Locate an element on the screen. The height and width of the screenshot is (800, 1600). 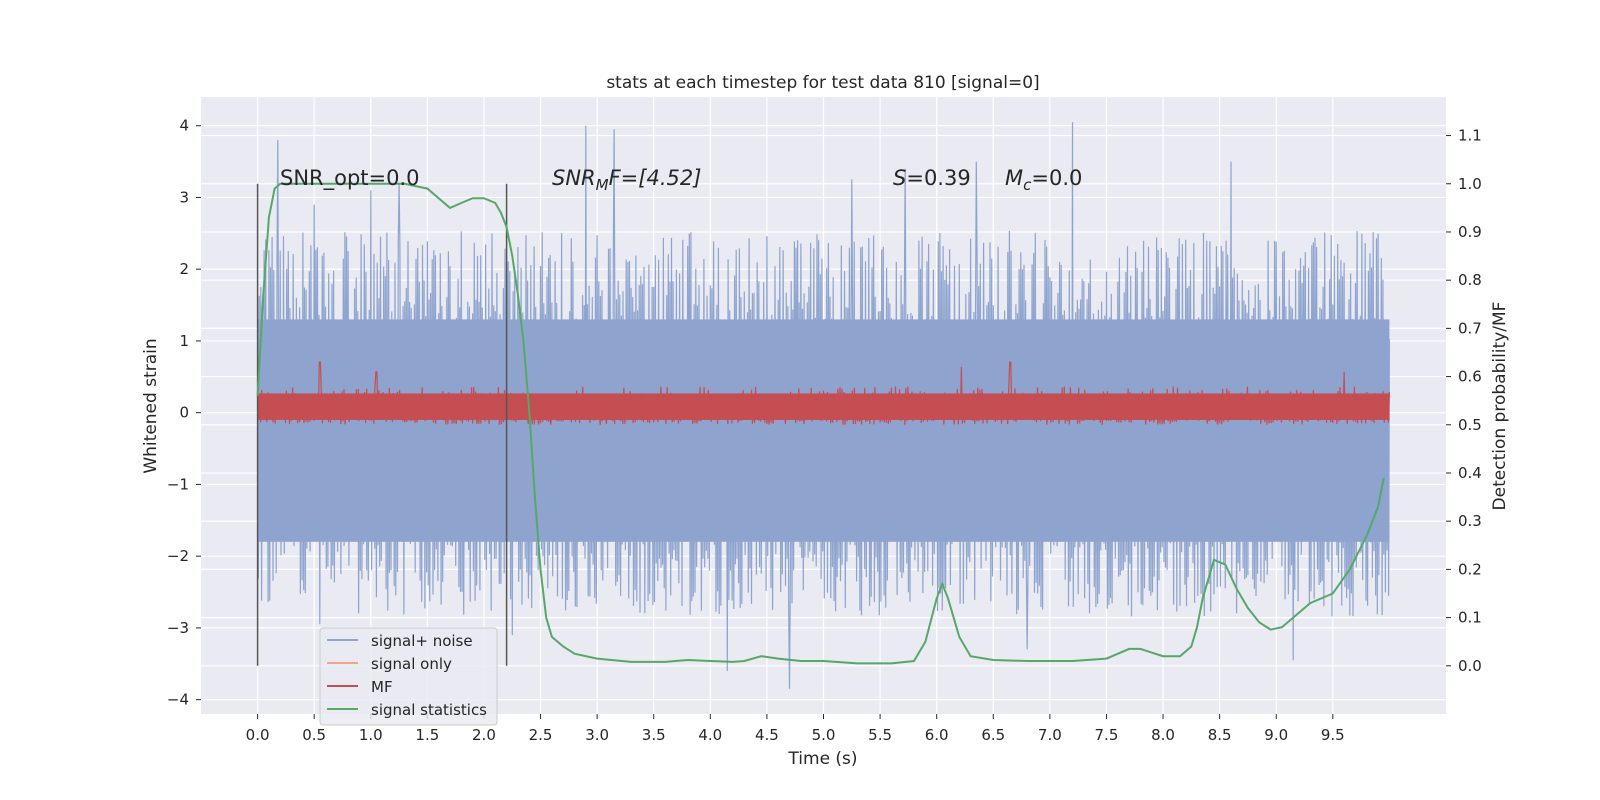
x-tick-label: 4.5 is located at coordinates (767, 735).